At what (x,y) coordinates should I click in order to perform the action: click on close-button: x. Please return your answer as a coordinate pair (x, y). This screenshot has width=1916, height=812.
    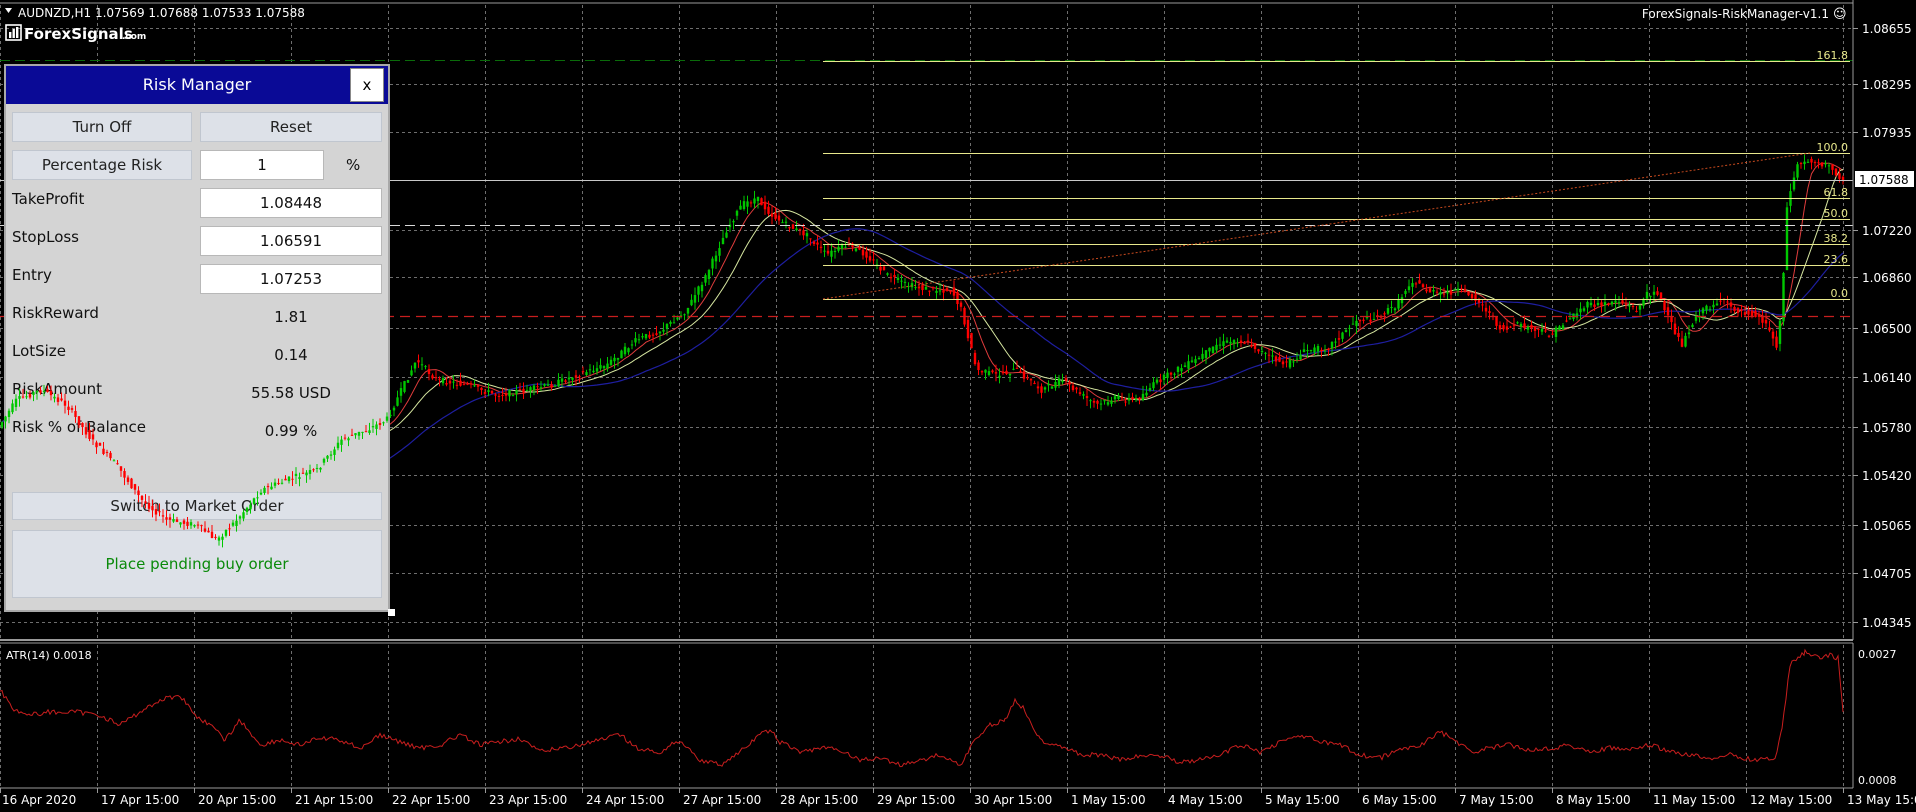
    Looking at the image, I should click on (367, 85).